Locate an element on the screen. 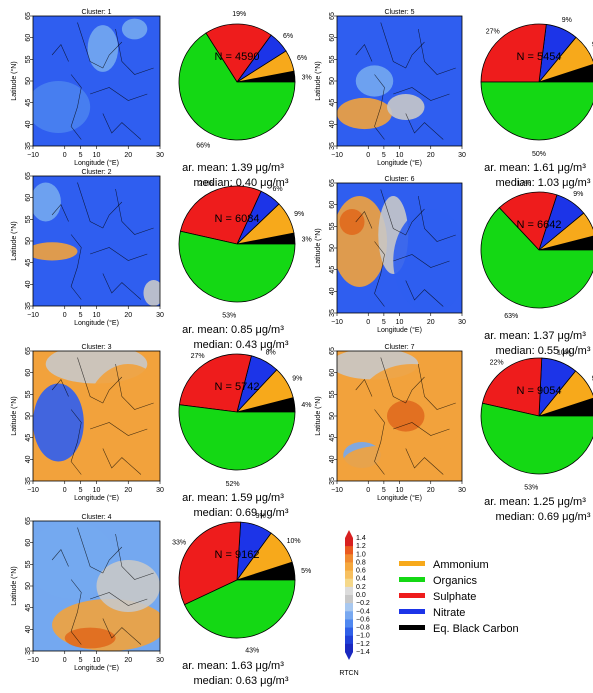 The width and height of the screenshot is (593, 693). legend-label: Eq. Black Carbon is located at coordinates (476, 629).